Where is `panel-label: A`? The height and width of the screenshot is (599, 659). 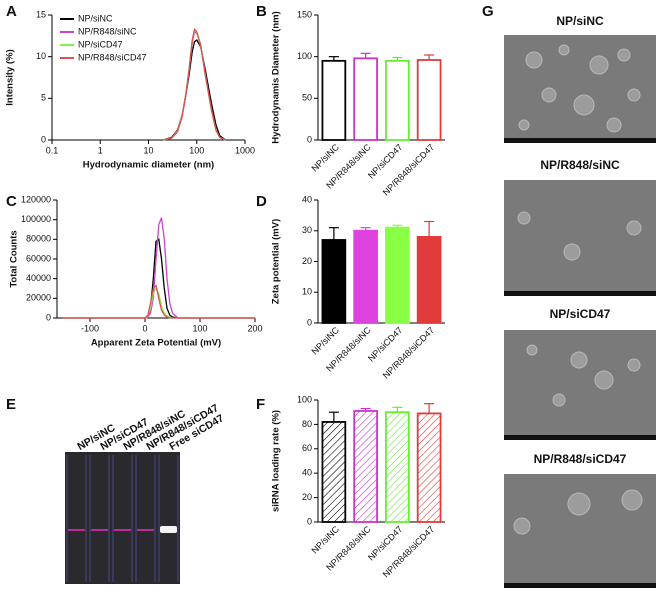
panel-label: A is located at coordinates (11, 11).